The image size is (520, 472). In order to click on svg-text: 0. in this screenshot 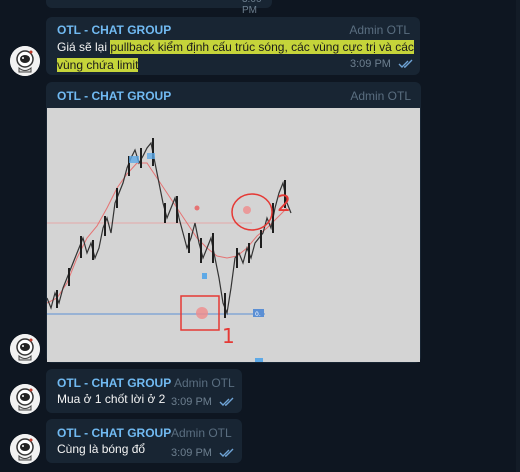, I will do `click(258, 314)`.